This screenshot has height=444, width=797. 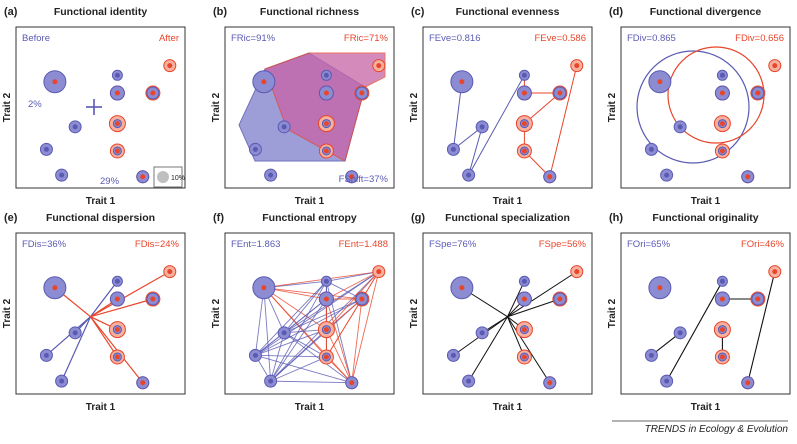 What do you see at coordinates (157, 244) in the screenshot?
I see `metric-after: FDis=24%` at bounding box center [157, 244].